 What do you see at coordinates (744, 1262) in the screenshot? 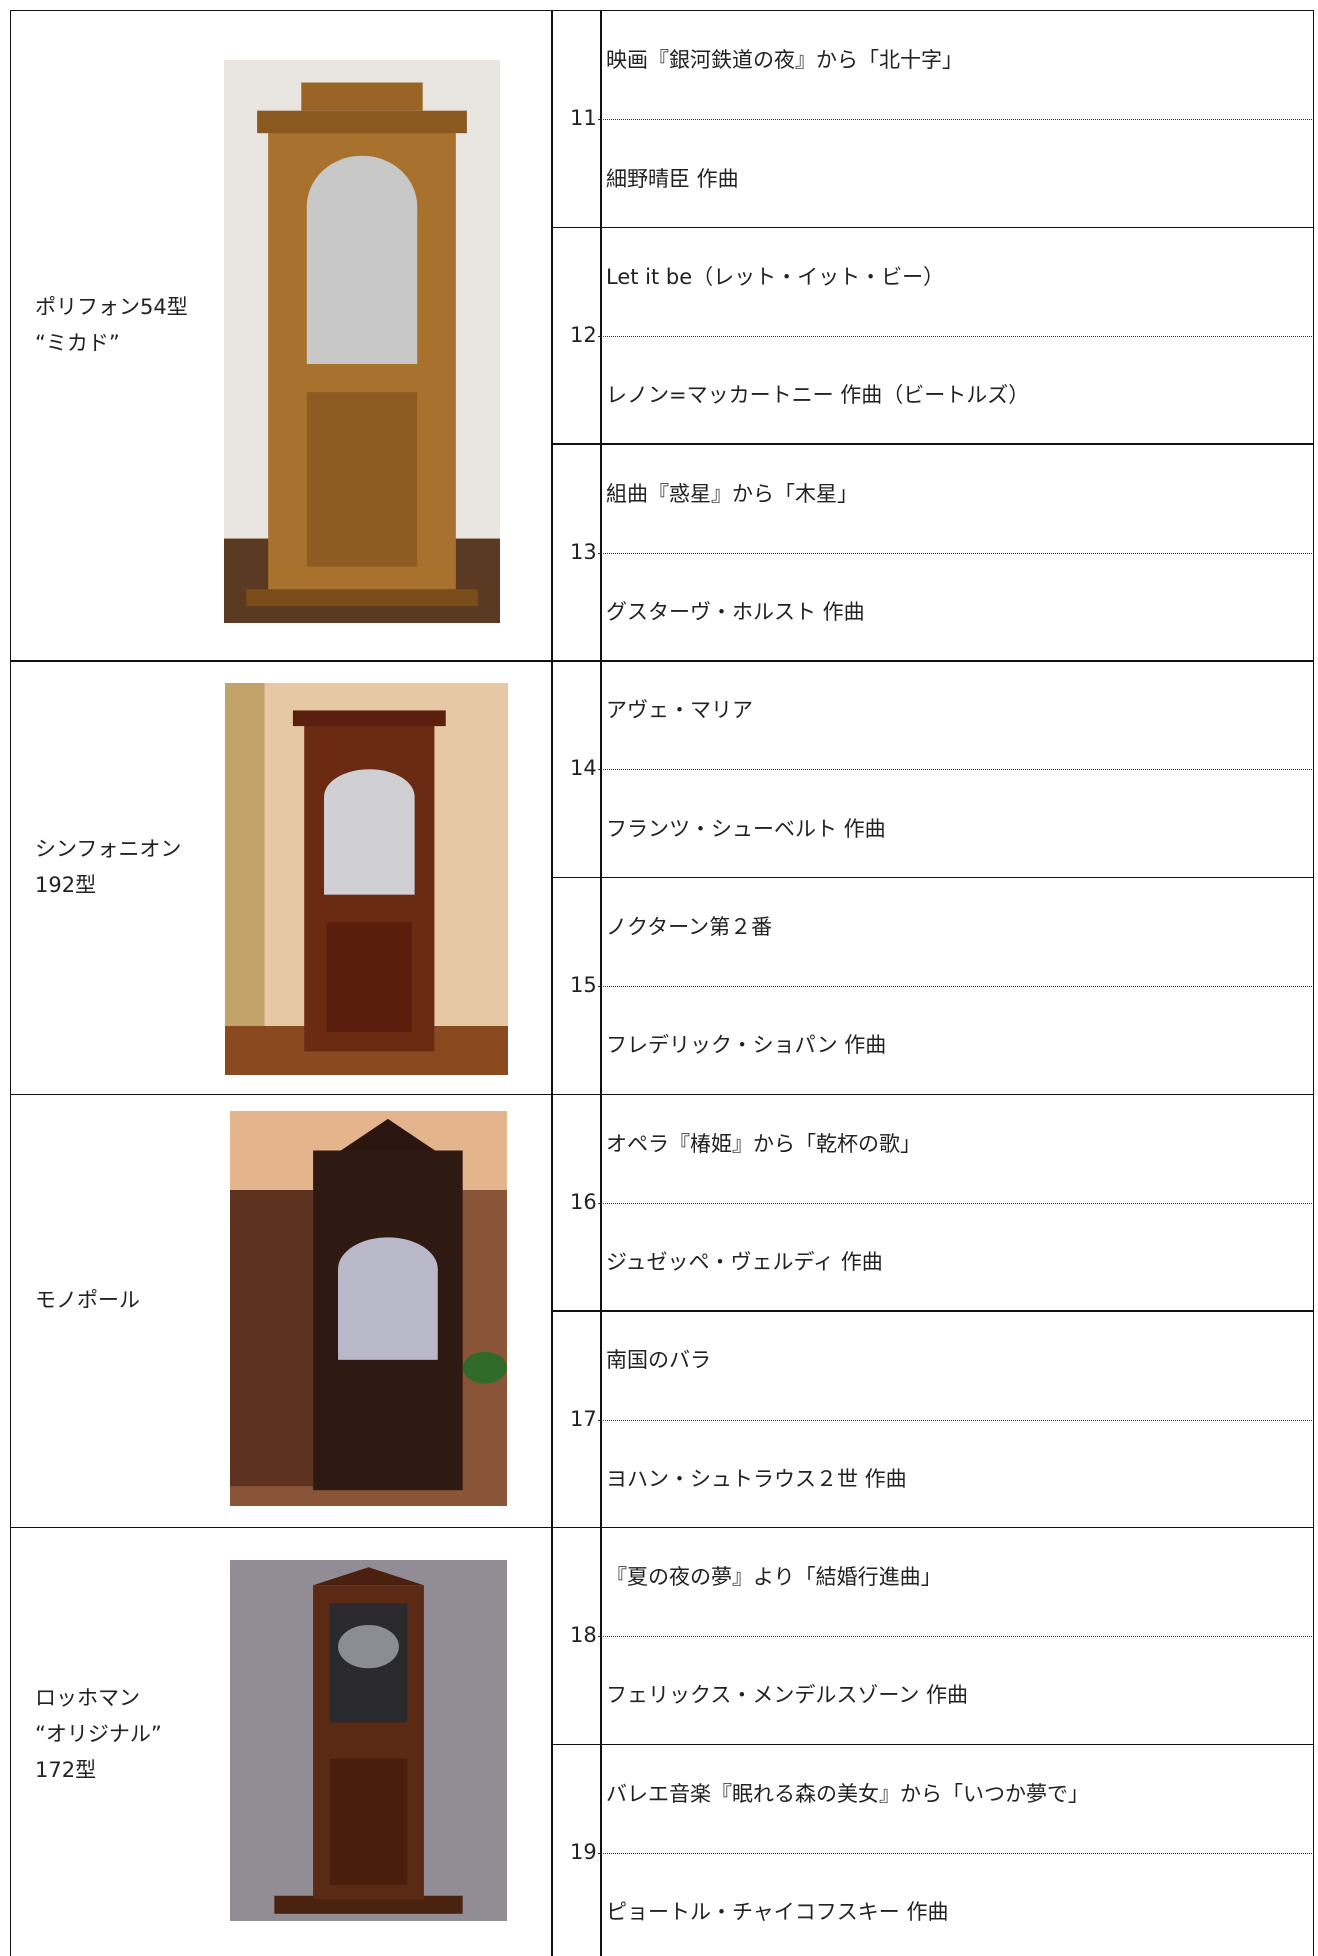
I see `song-composer: ジュゼッペ・ヴェルディ 作曲` at bounding box center [744, 1262].